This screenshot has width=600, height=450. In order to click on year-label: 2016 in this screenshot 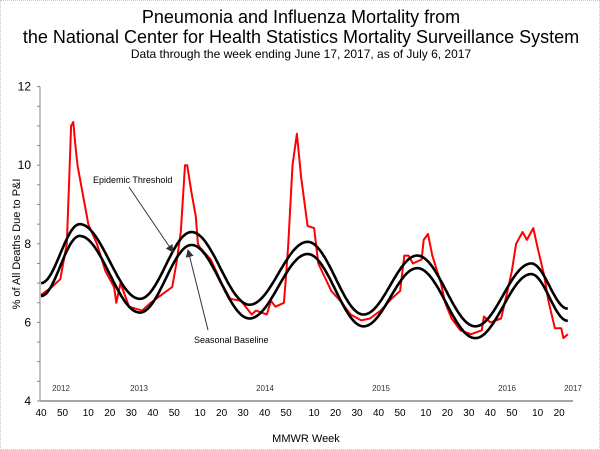, I will do `click(507, 388)`.